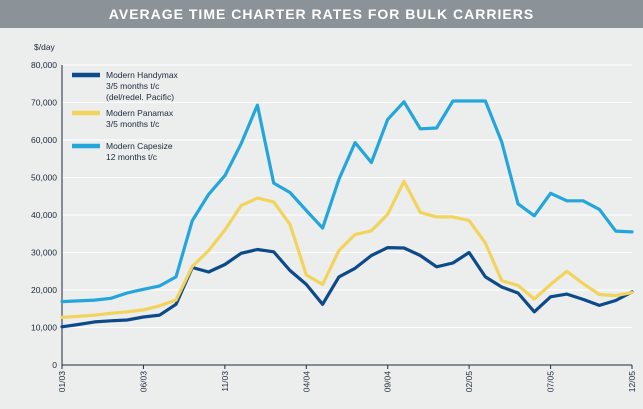  What do you see at coordinates (44, 140) in the screenshot?
I see `y-tick-label: 60,000` at bounding box center [44, 140].